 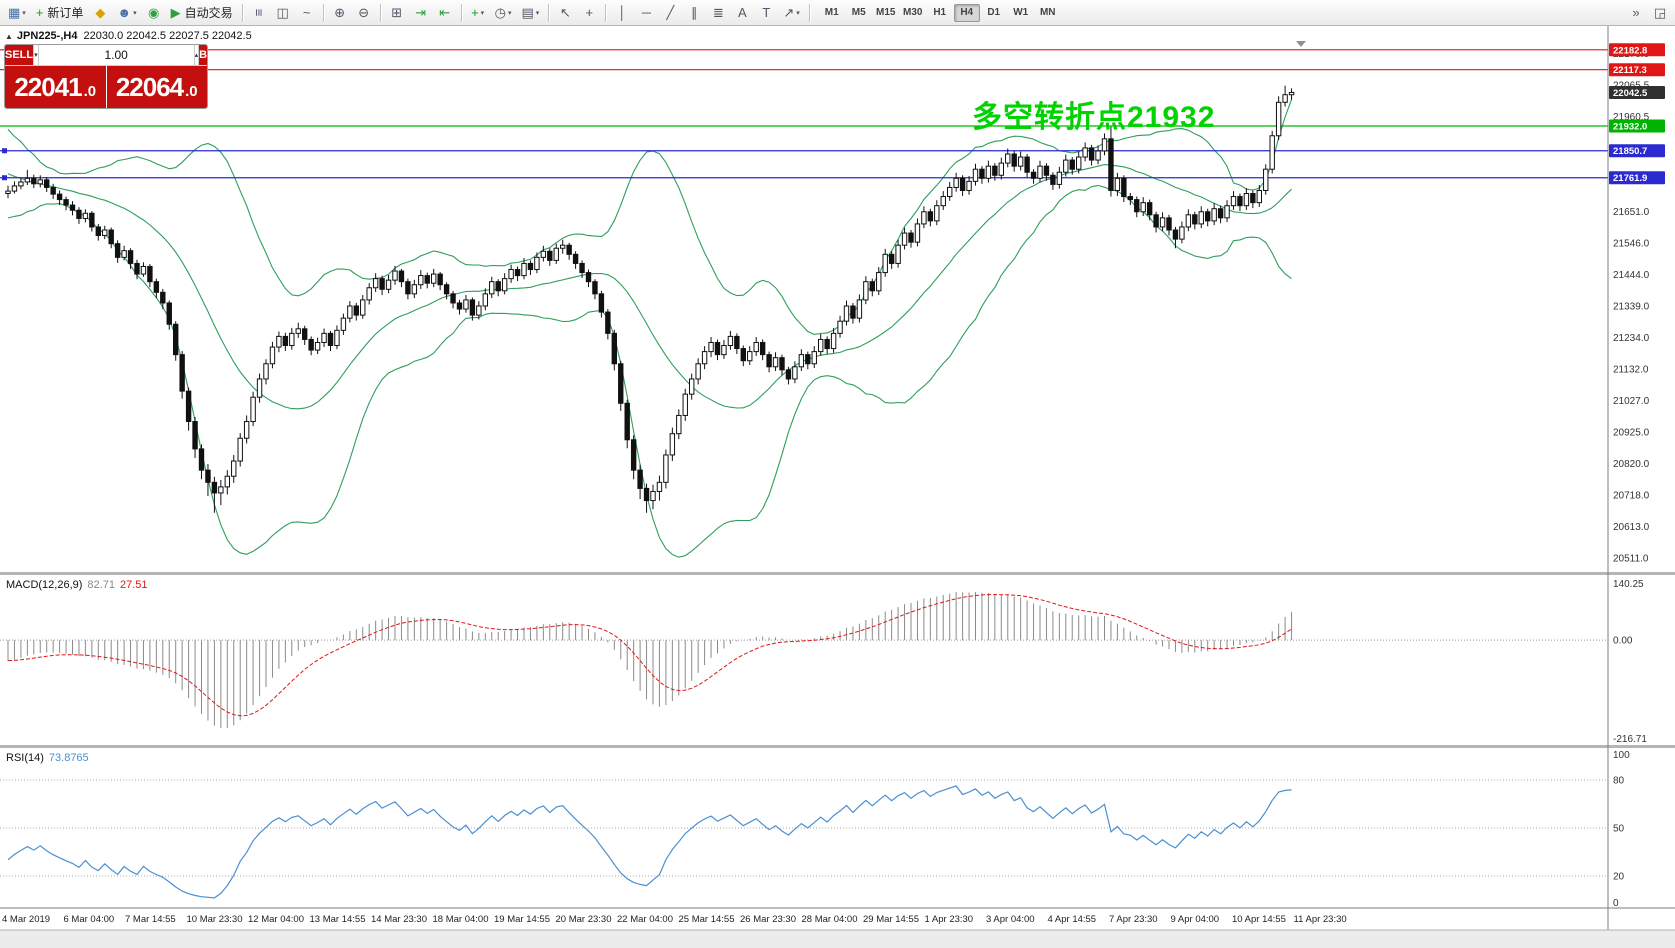 I want to click on new-chart-icon: ▦ ▾, so click(x=17, y=13).